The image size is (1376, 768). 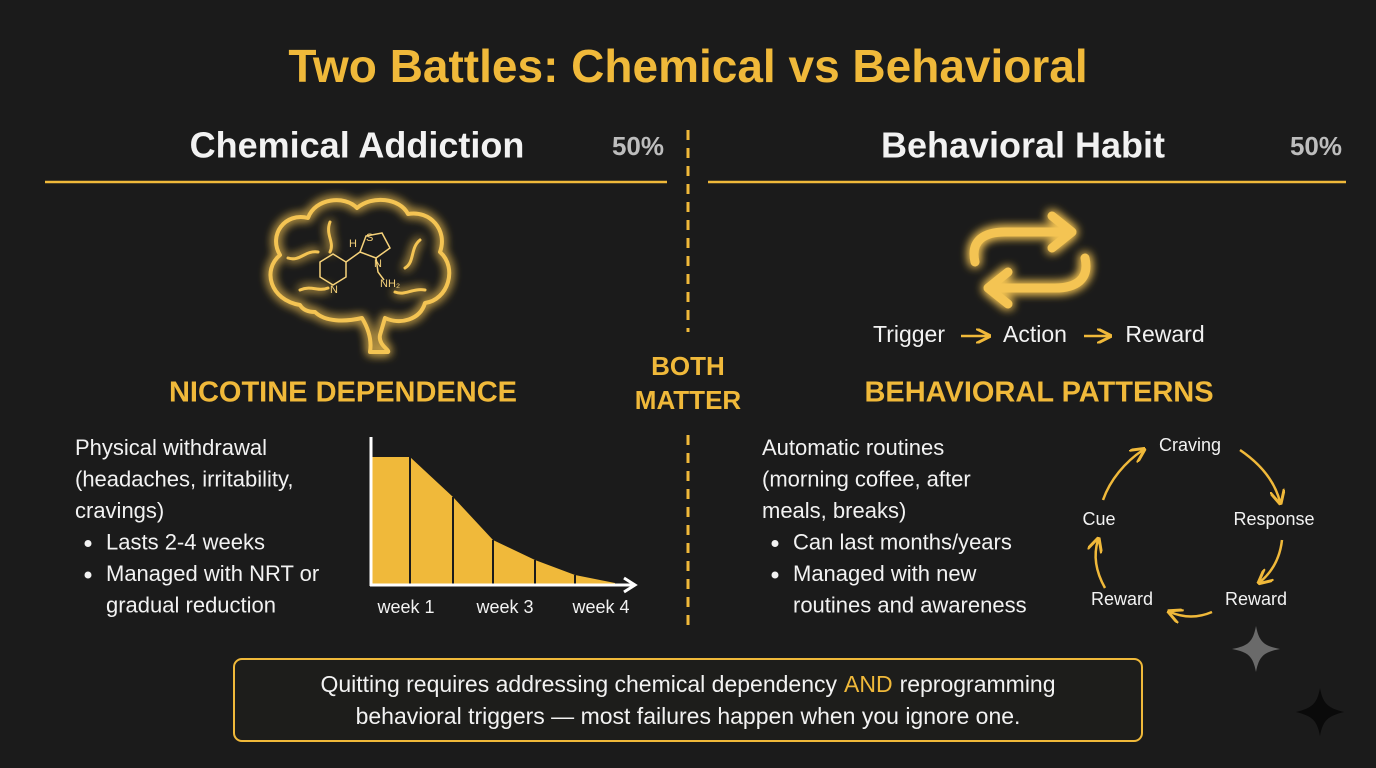 I want to click on right-heading: Behavioral Habit, so click(x=1023, y=145).